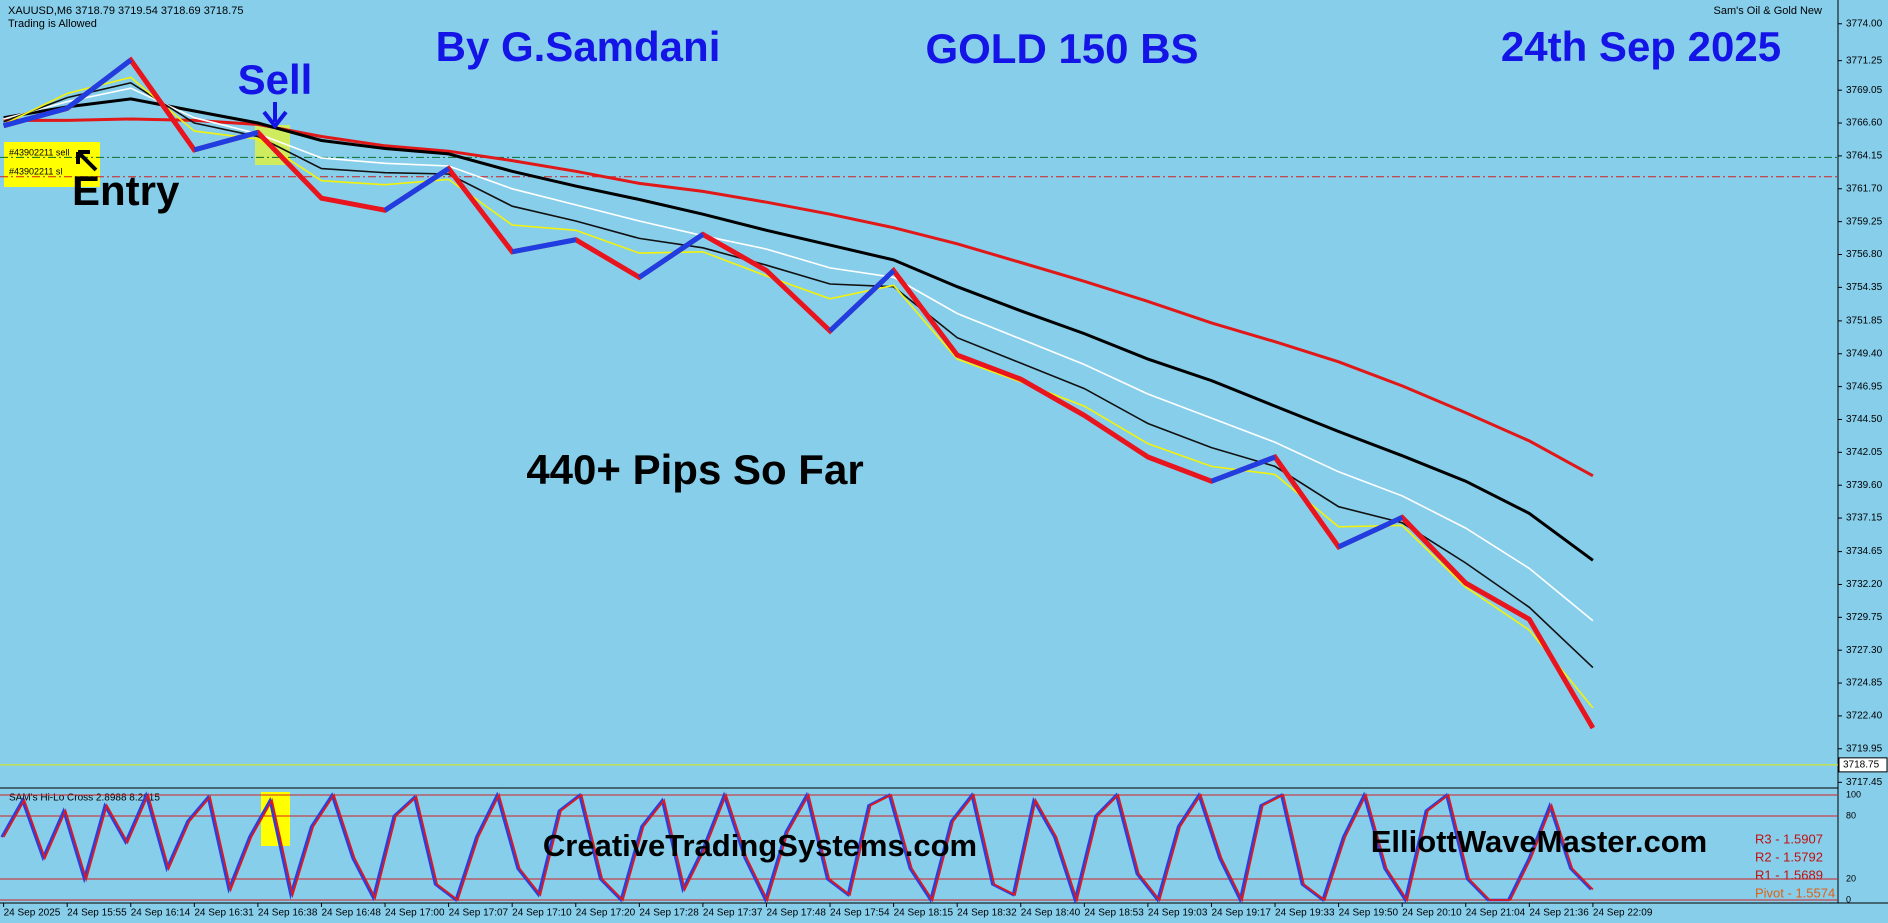  I want to click on entry-arrow, so click(87, 161).